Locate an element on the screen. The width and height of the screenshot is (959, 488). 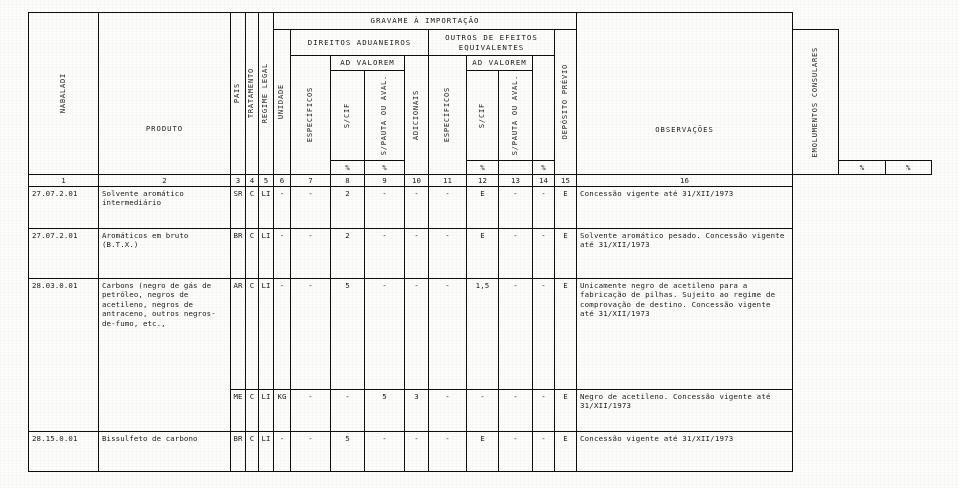
col-header-nabaladi: NABALADI is located at coordinates (63, 93).